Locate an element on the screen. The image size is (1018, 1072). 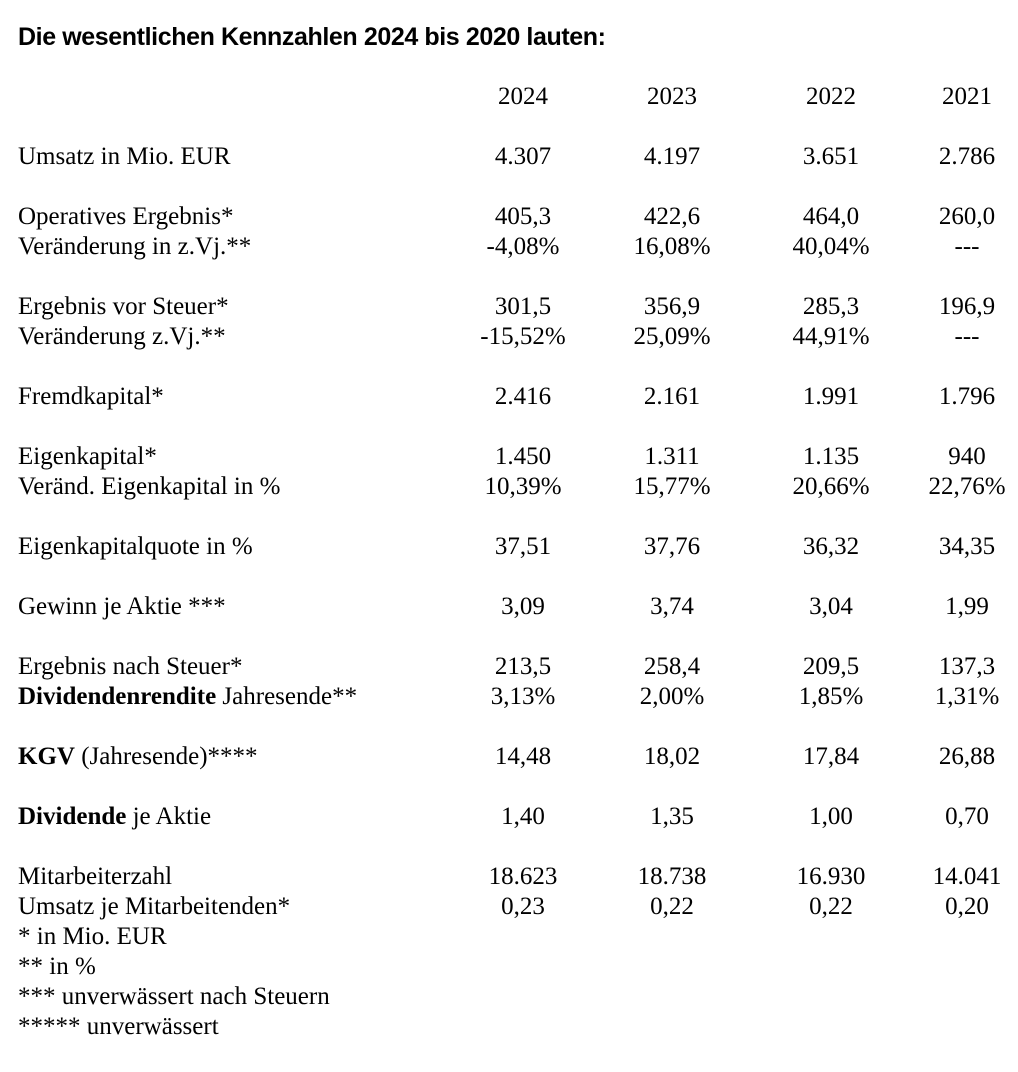
row-label: Eigenkapital* is located at coordinates (233, 457).